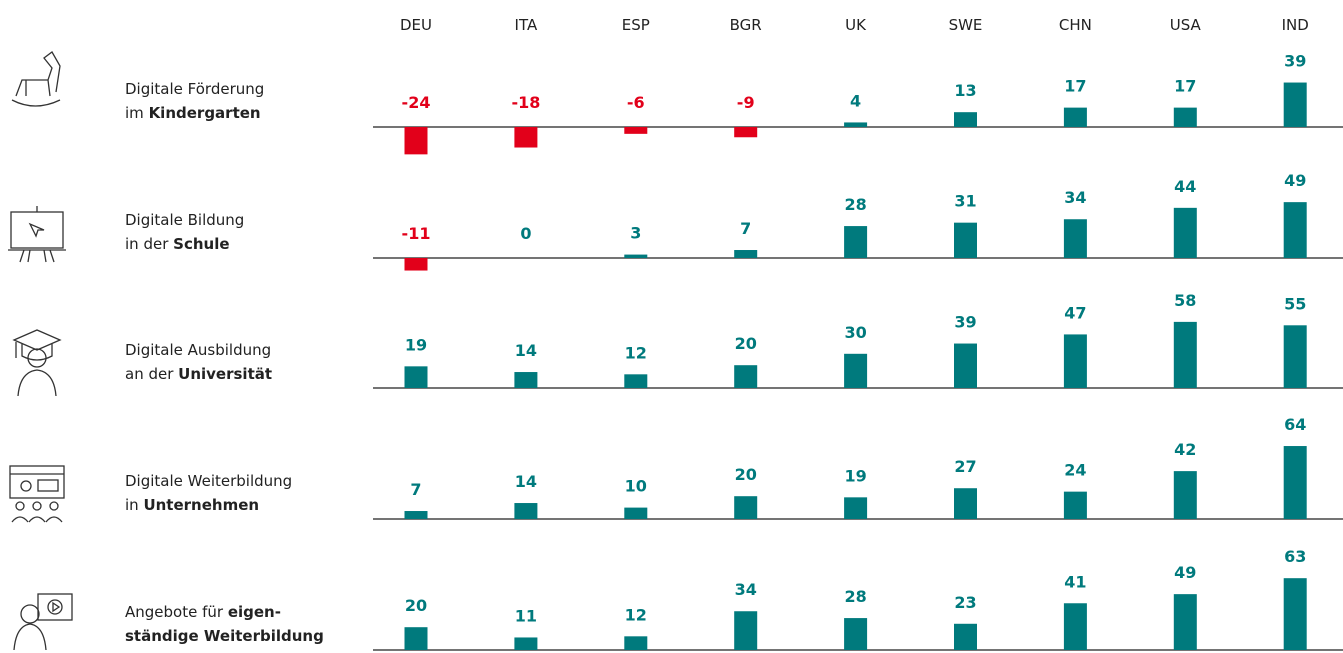  Describe the element at coordinates (1075, 312) in the screenshot. I see `value-label: 47` at that location.